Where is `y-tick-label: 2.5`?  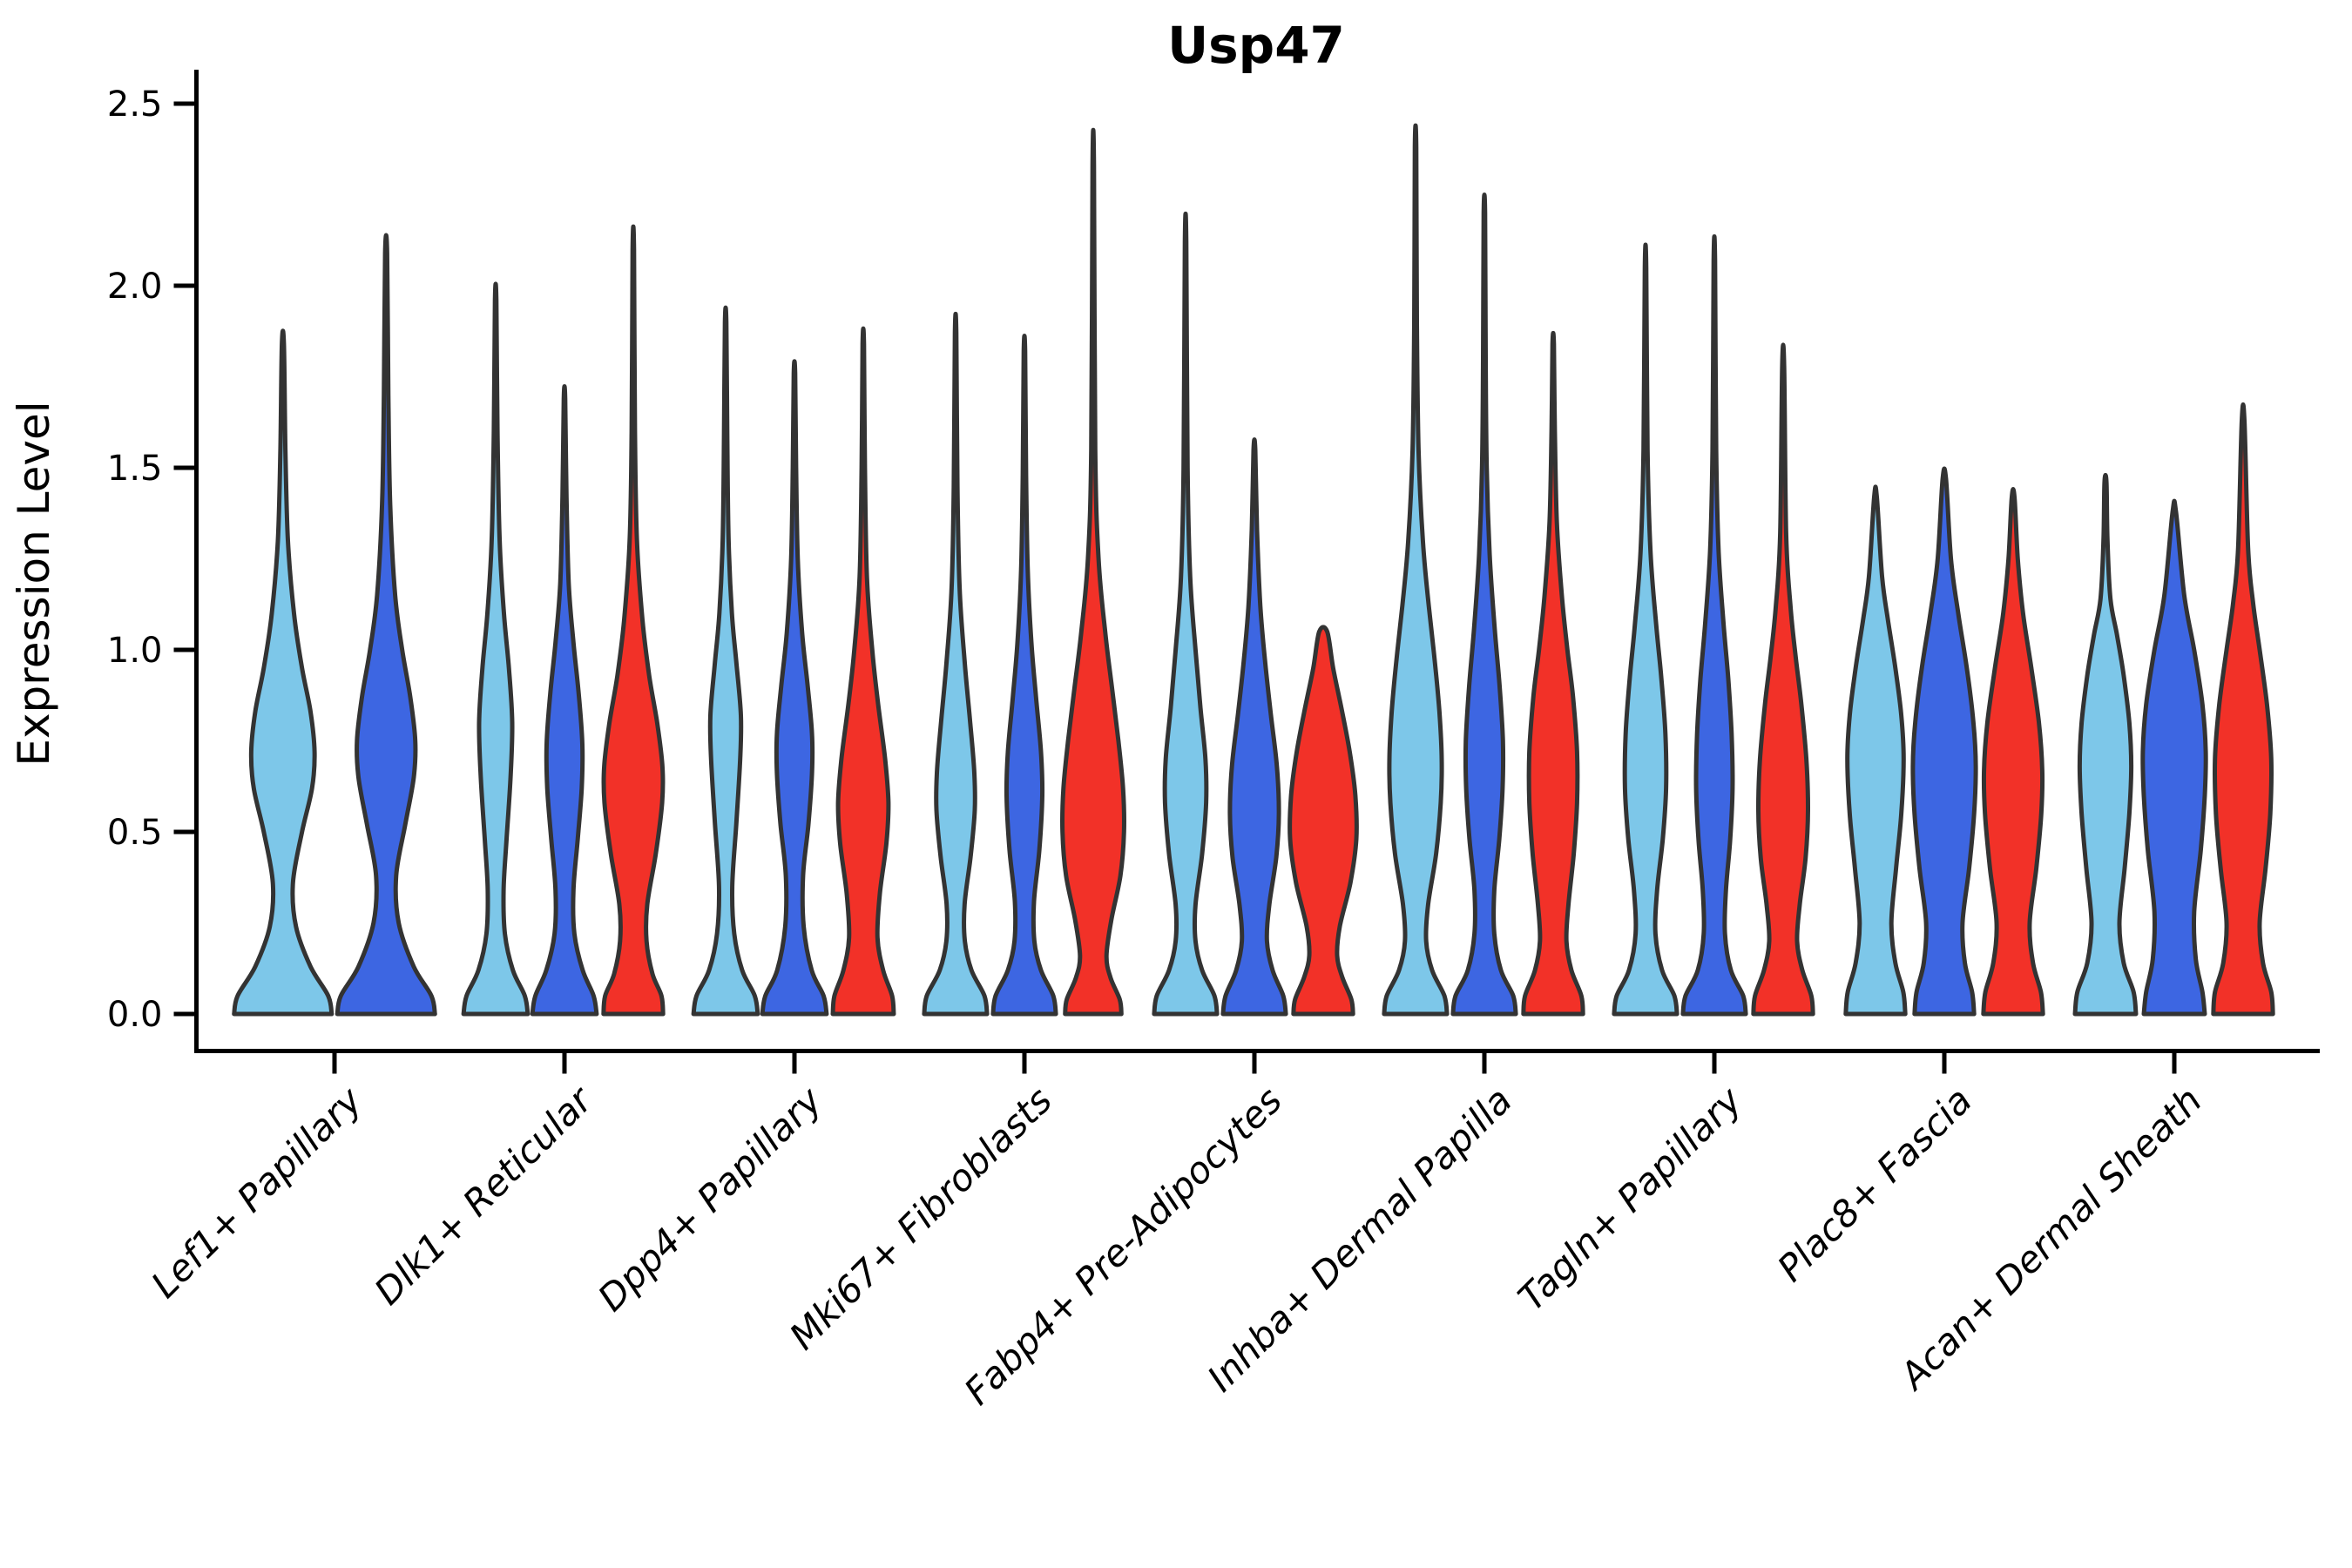 y-tick-label: 2.5 is located at coordinates (135, 104).